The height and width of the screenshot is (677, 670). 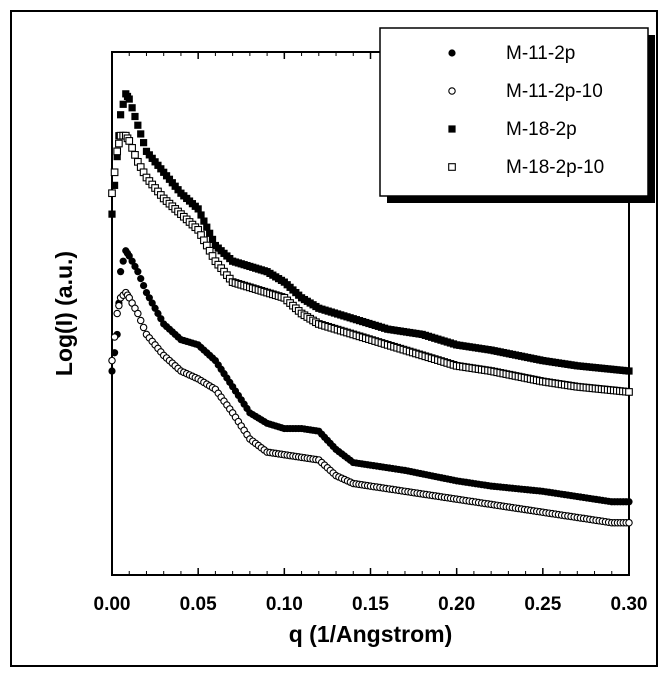 I want to click on x-tick-label: 0.10, so click(x=284, y=604).